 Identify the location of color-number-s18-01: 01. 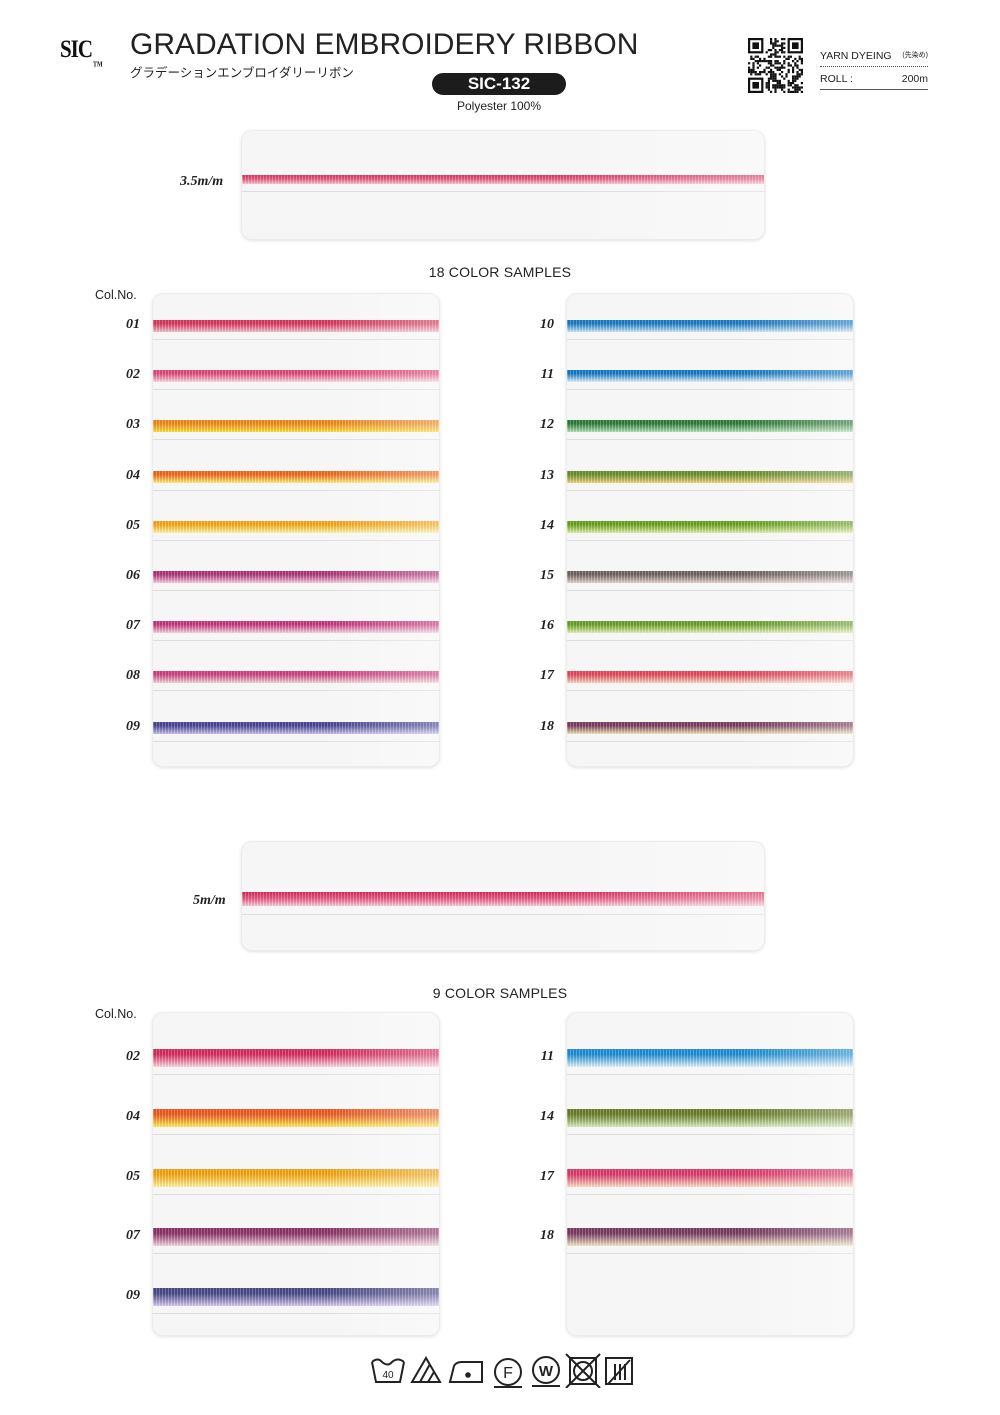
(133, 324).